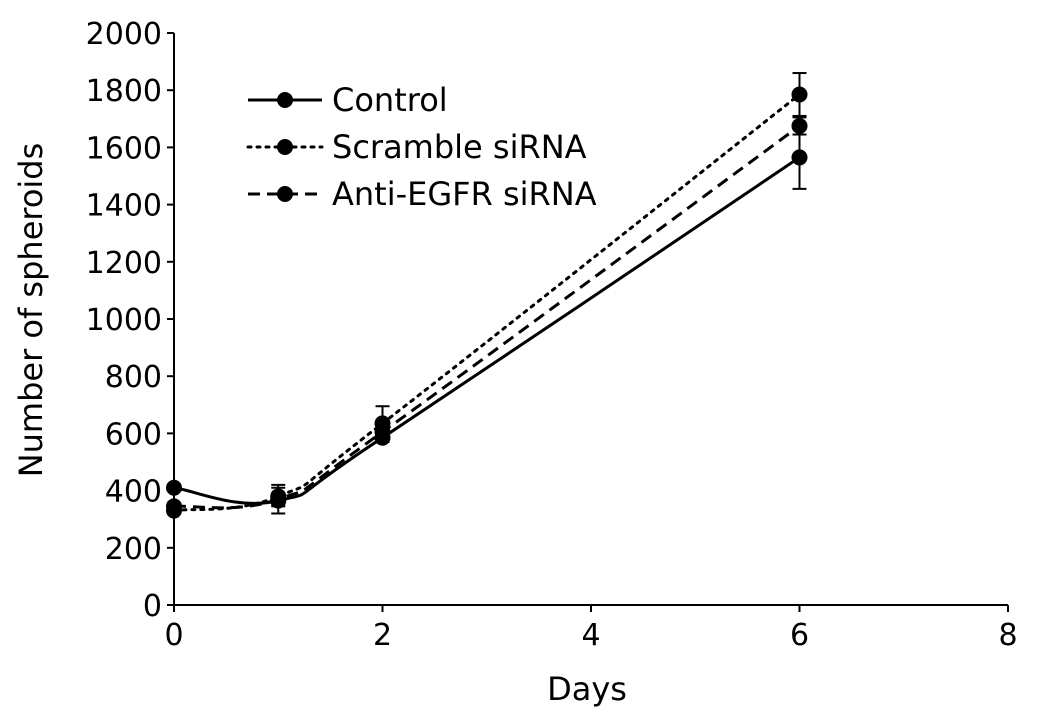  Describe the element at coordinates (124, 263) in the screenshot. I see `y-tick-label: 1200` at that location.